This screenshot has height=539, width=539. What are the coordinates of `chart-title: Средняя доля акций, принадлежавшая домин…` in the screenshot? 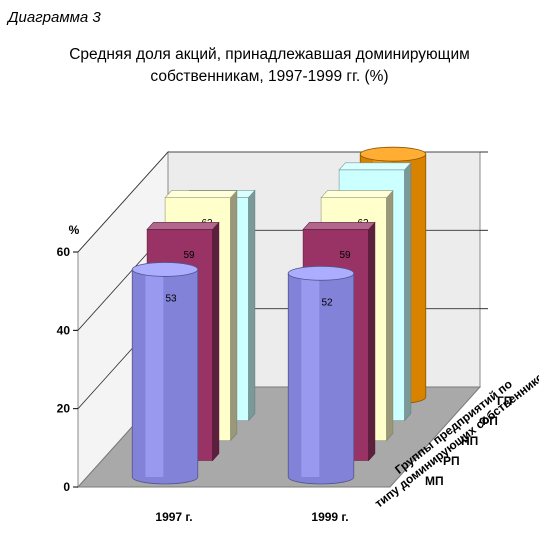 It's located at (269, 54).